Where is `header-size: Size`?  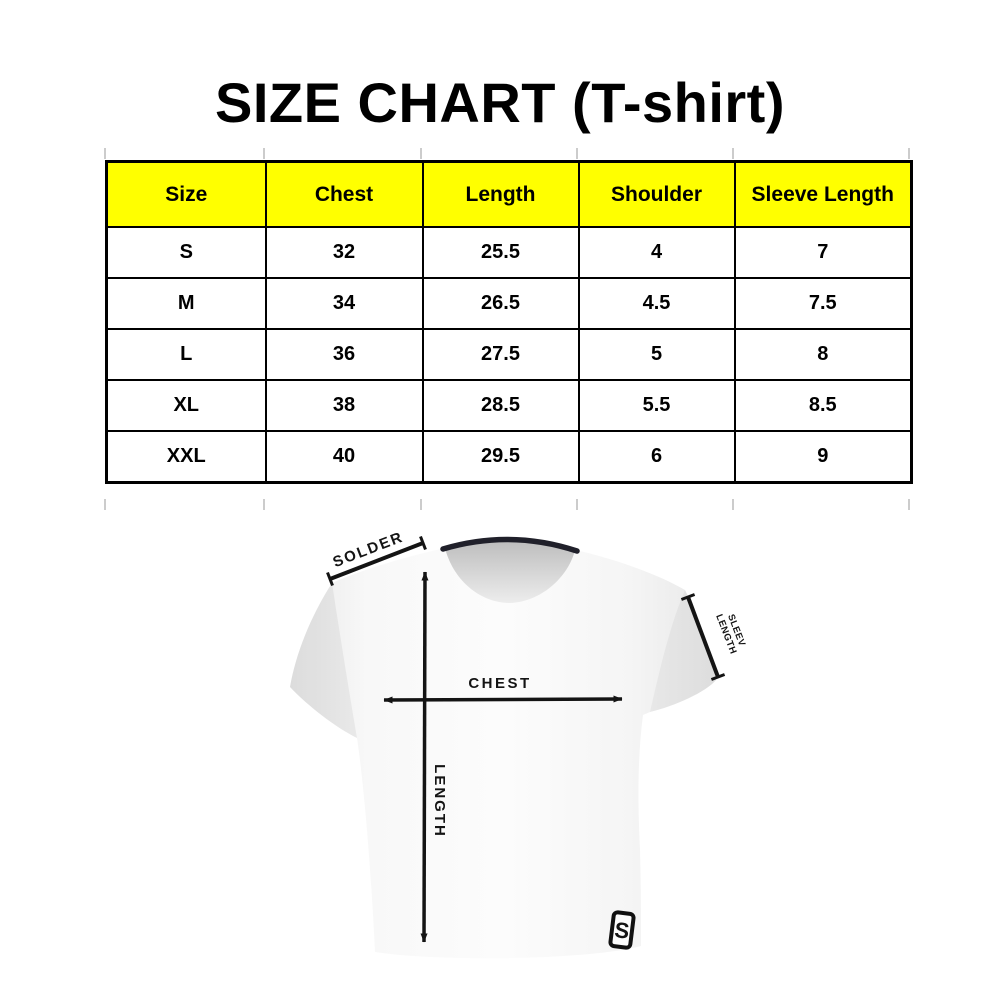
header-size: Size is located at coordinates (186, 194).